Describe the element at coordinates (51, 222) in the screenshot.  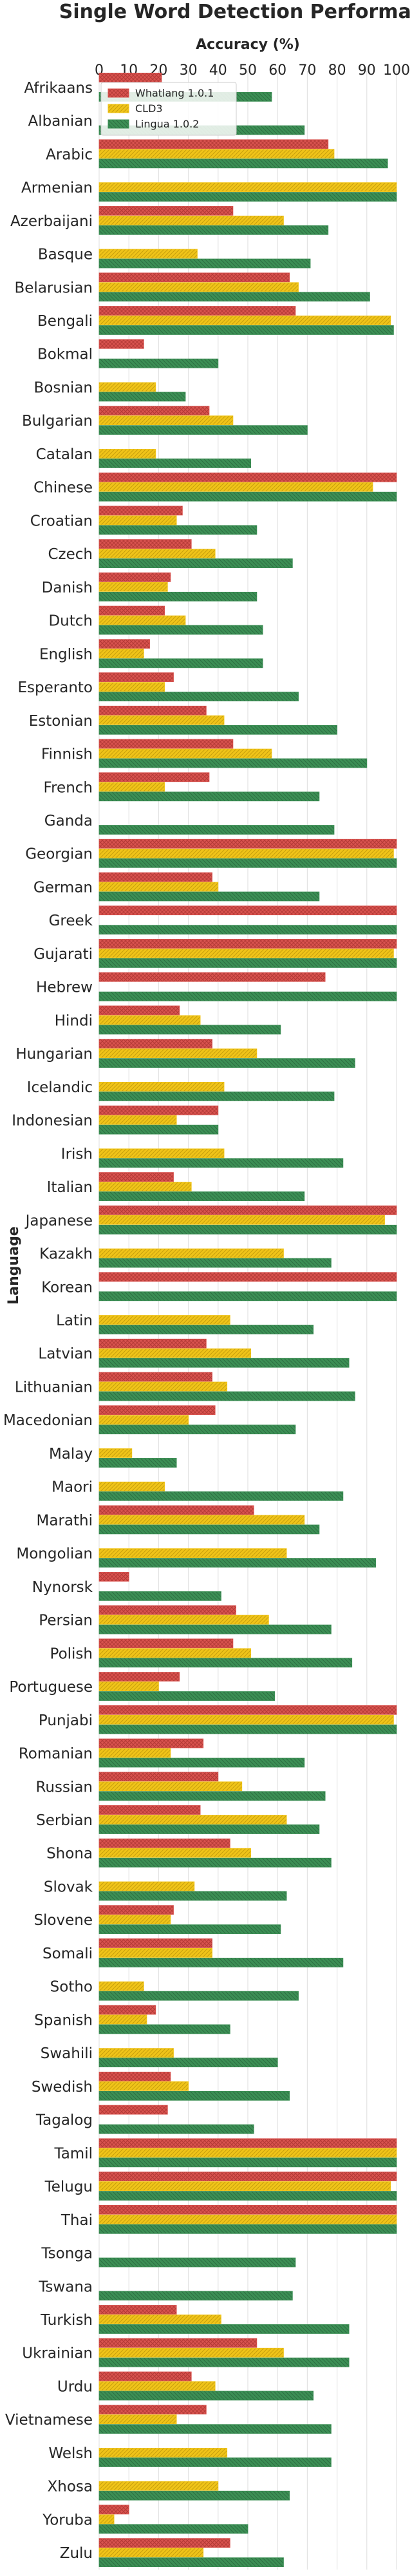
I see `category-label: Azerbaijani` at that location.